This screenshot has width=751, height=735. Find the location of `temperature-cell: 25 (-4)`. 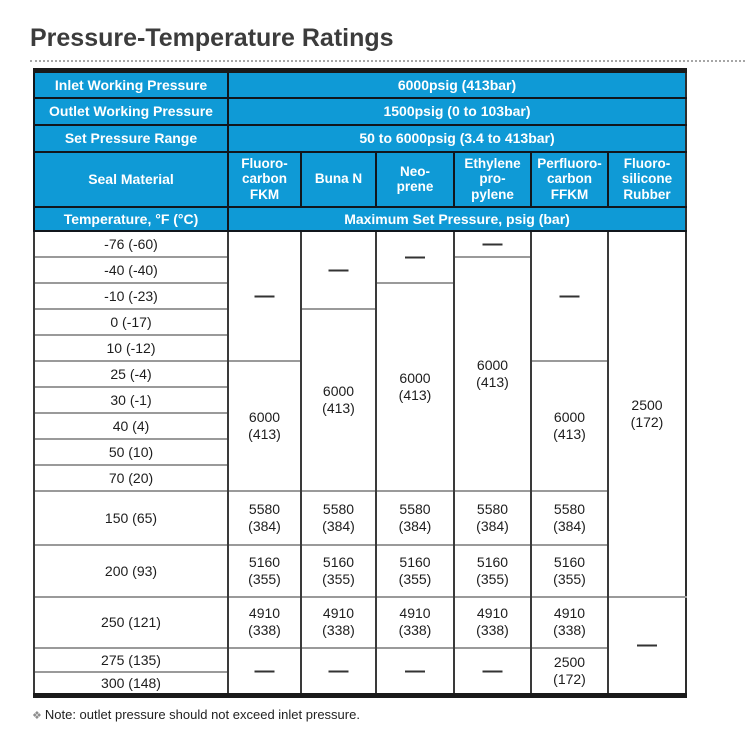

temperature-cell: 25 (-4) is located at coordinates (130, 373).